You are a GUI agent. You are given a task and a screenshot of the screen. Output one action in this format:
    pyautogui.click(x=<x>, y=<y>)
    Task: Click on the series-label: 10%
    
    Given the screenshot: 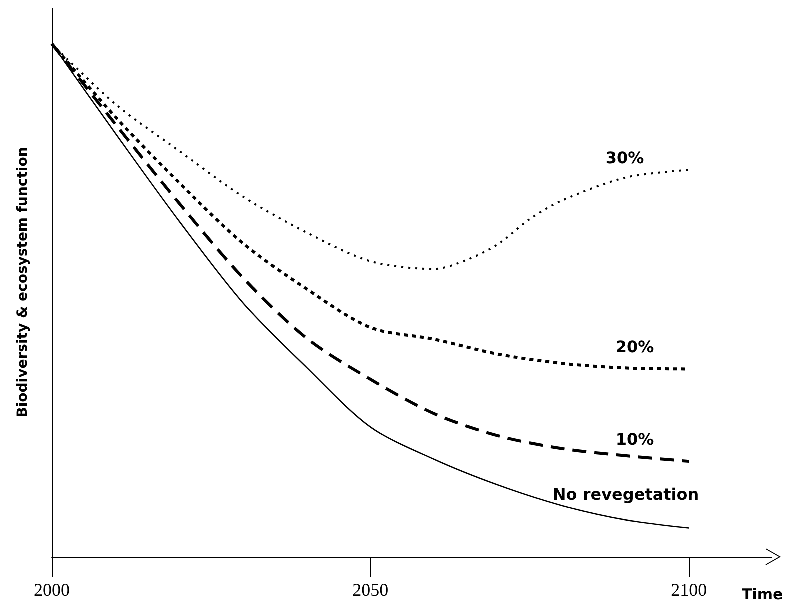 What is the action you would take?
    pyautogui.click(x=635, y=440)
    